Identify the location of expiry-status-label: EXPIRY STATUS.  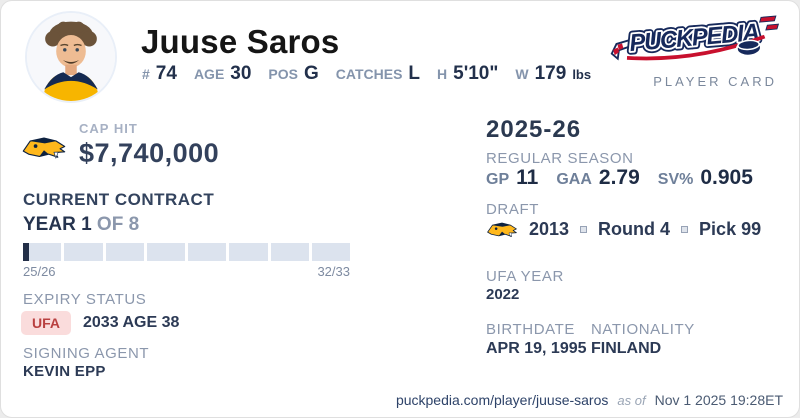
(85, 299).